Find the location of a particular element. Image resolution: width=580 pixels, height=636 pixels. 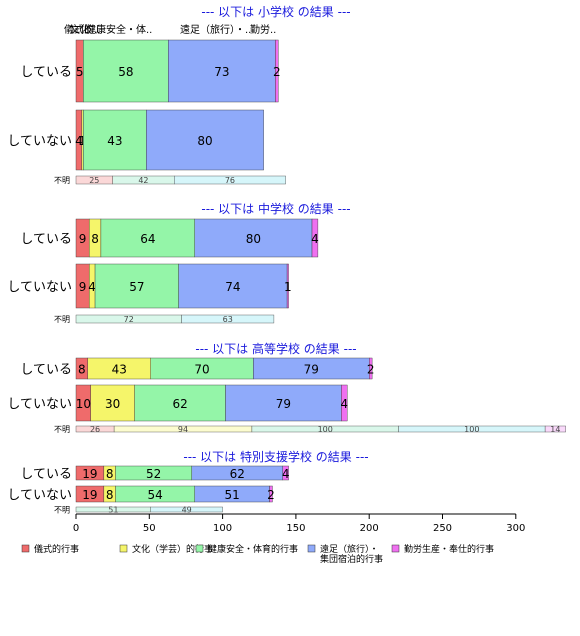

unknown-data-label: 25 is located at coordinates (94, 180).